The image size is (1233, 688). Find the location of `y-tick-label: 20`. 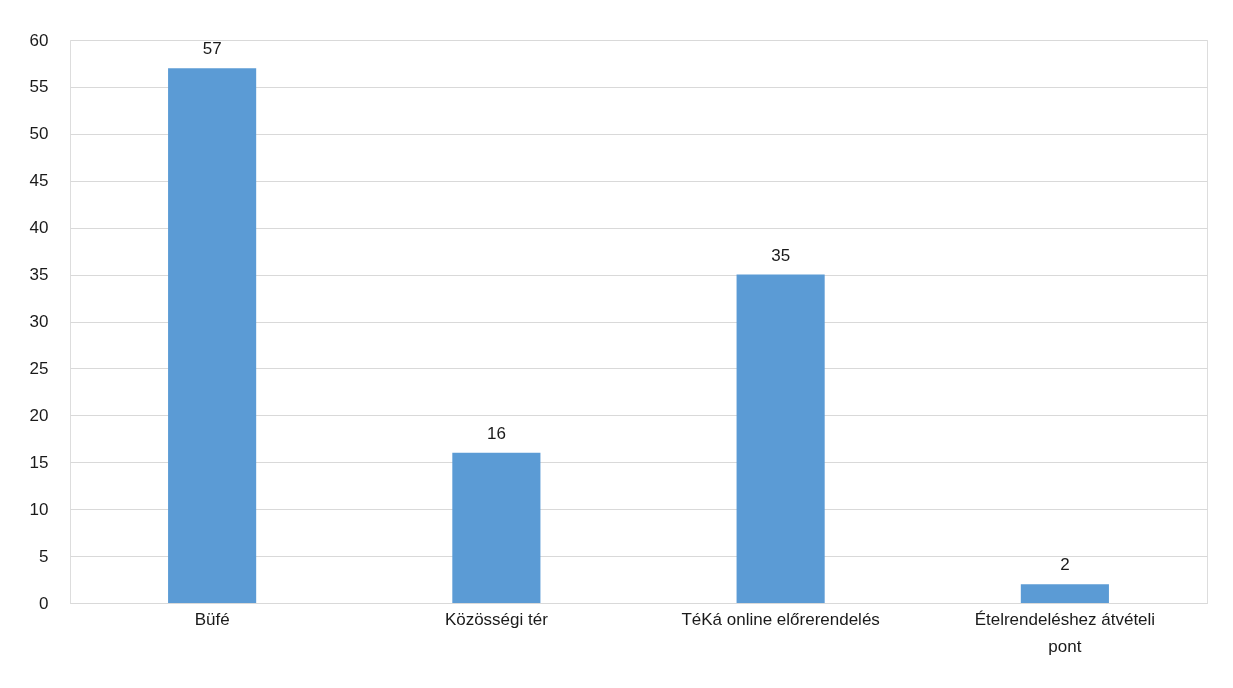

y-tick-label: 20 is located at coordinates (39, 415).